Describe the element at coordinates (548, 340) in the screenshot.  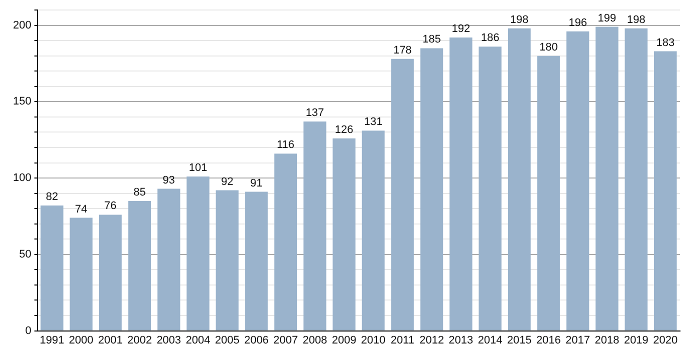
I see `x-tick-label: 2016` at that location.